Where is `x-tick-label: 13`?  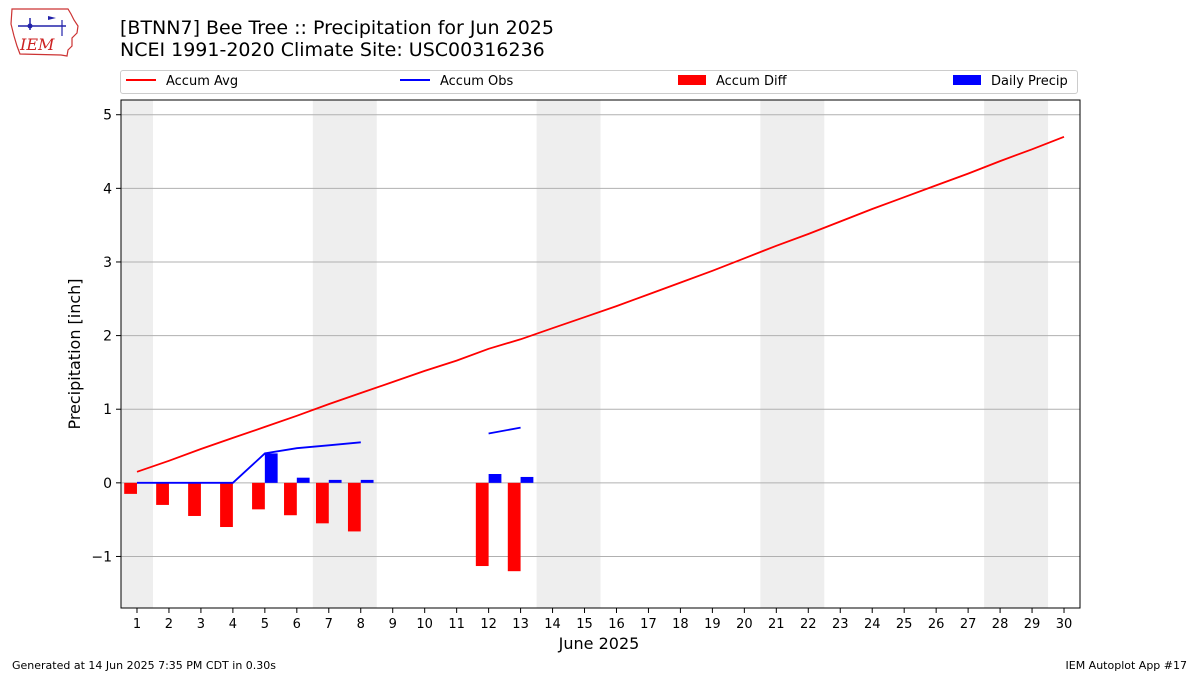
x-tick-label: 13 is located at coordinates (520, 624).